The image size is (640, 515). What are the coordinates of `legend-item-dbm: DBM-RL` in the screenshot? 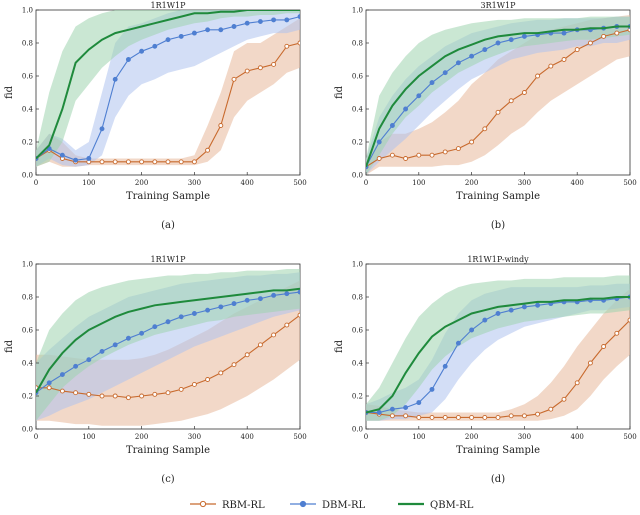 It's located at (328, 505).